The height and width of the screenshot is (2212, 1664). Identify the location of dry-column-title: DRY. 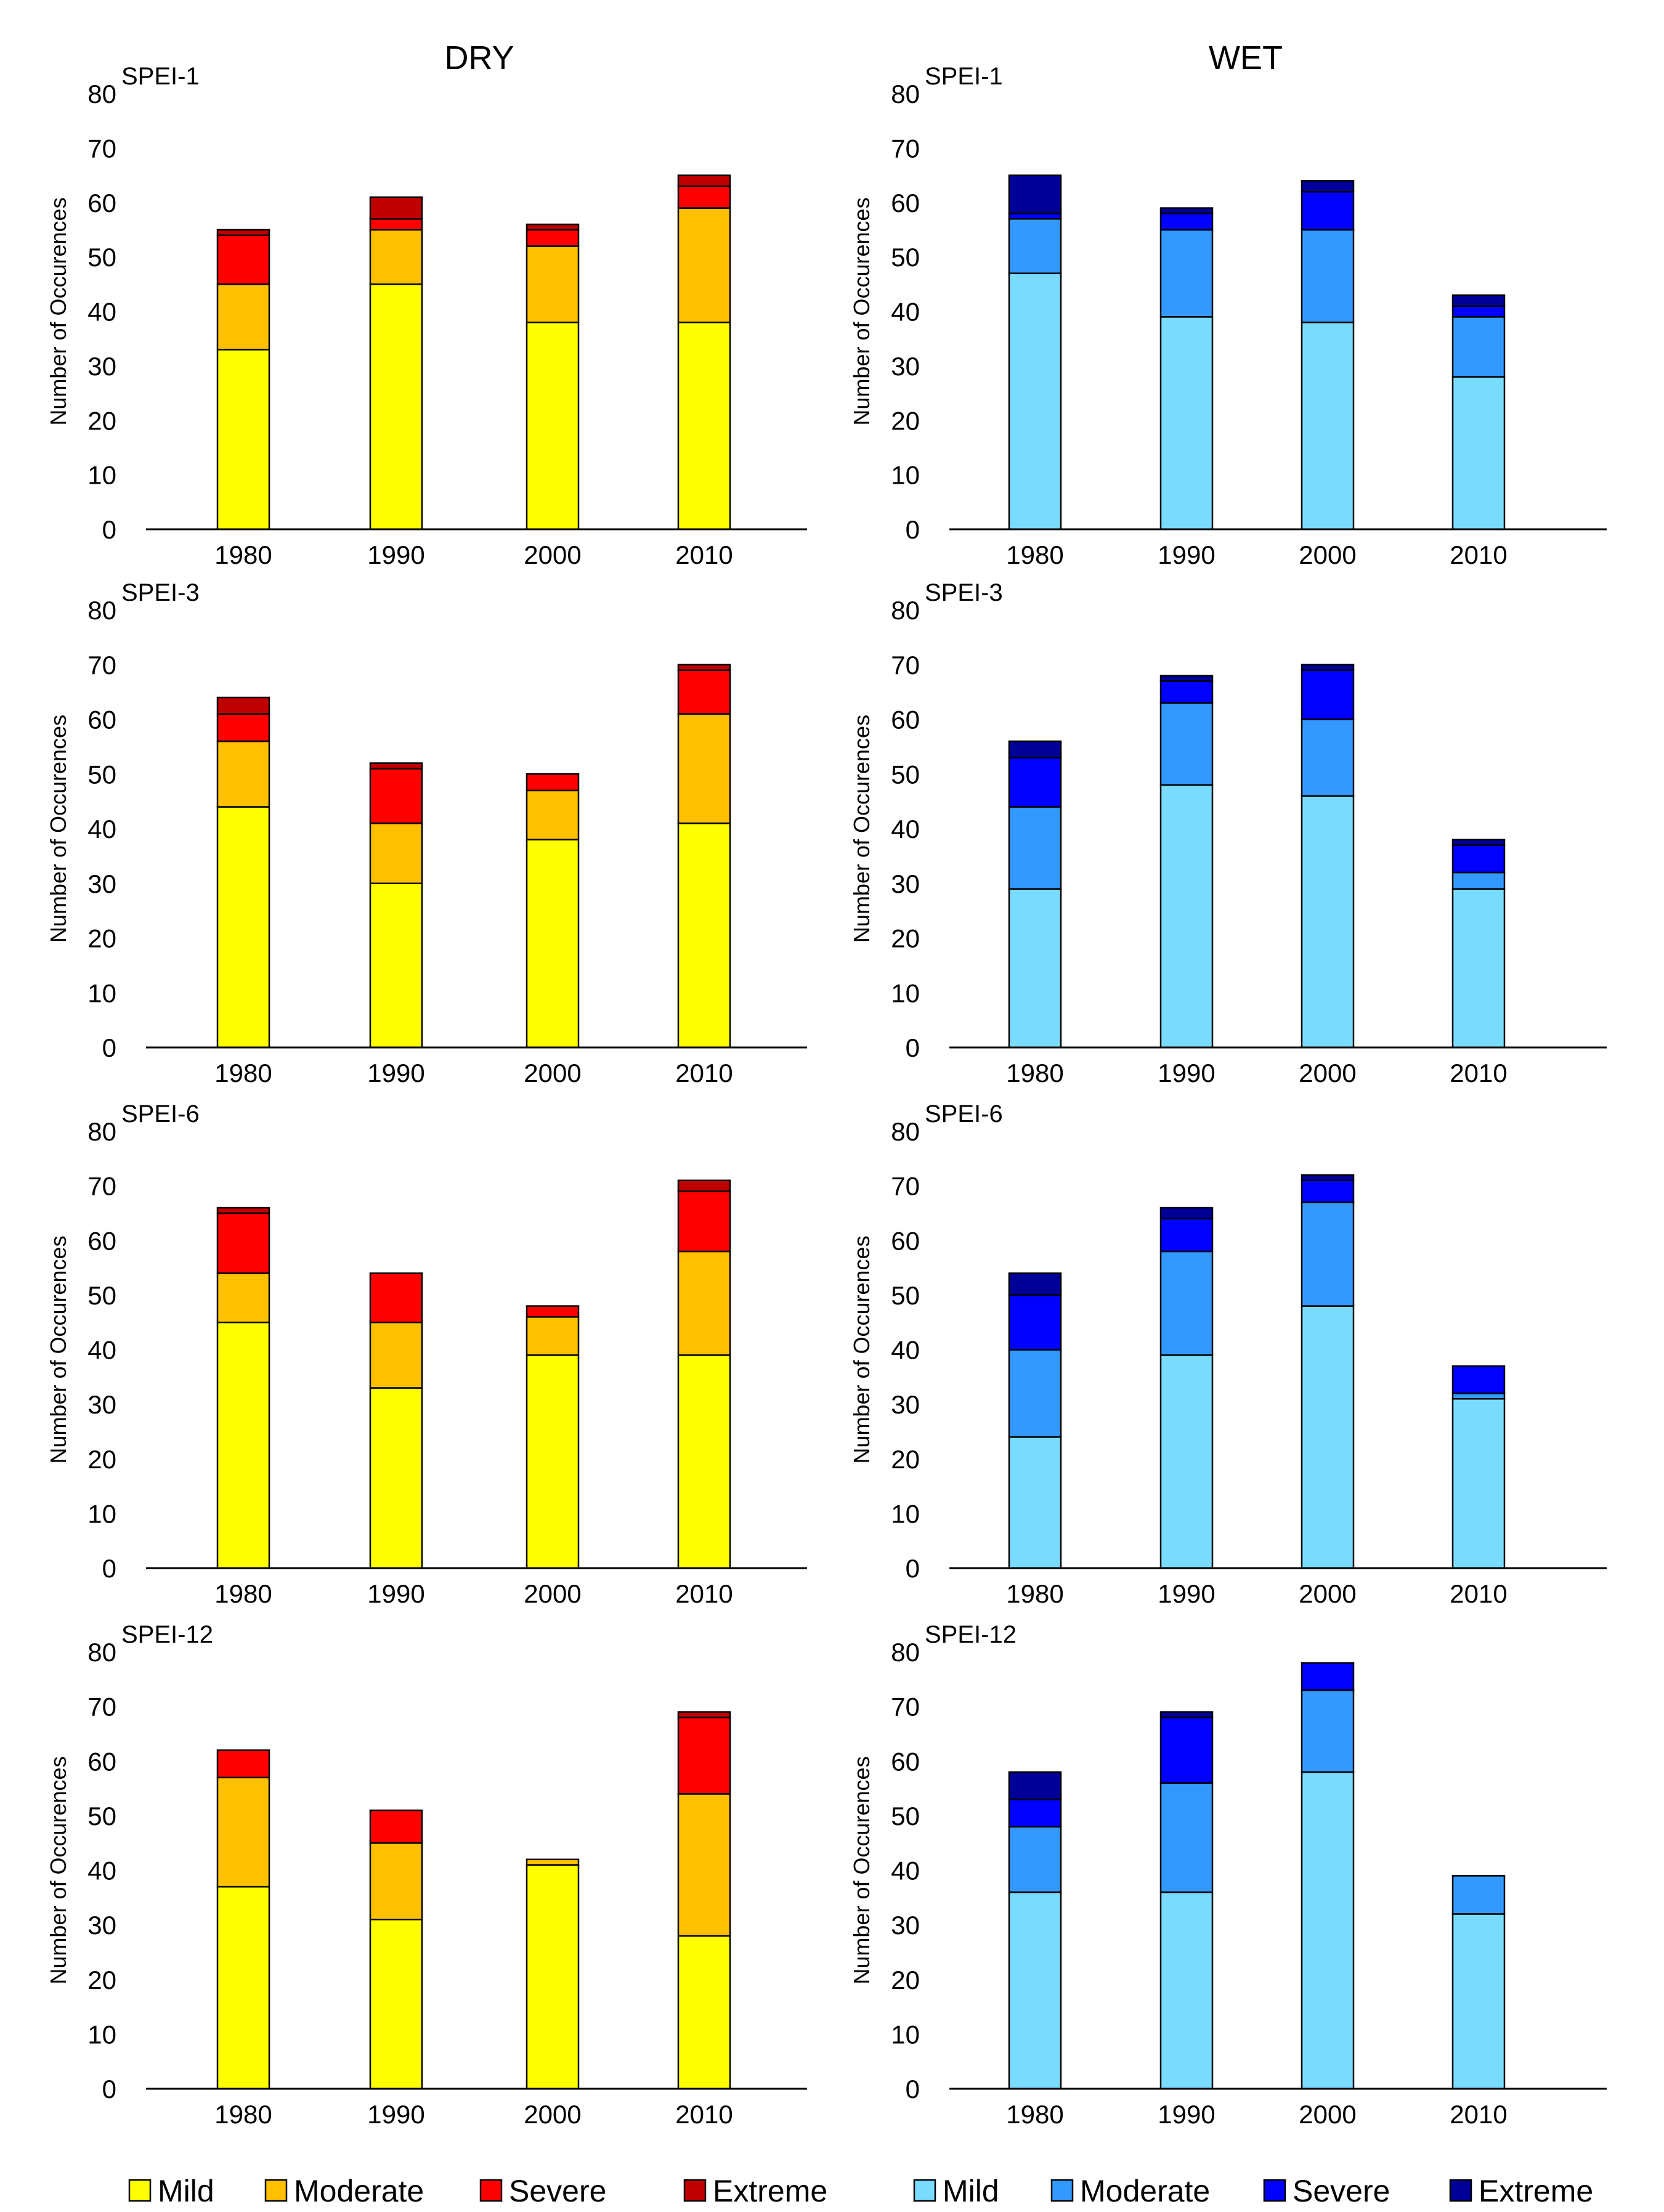
(479, 58).